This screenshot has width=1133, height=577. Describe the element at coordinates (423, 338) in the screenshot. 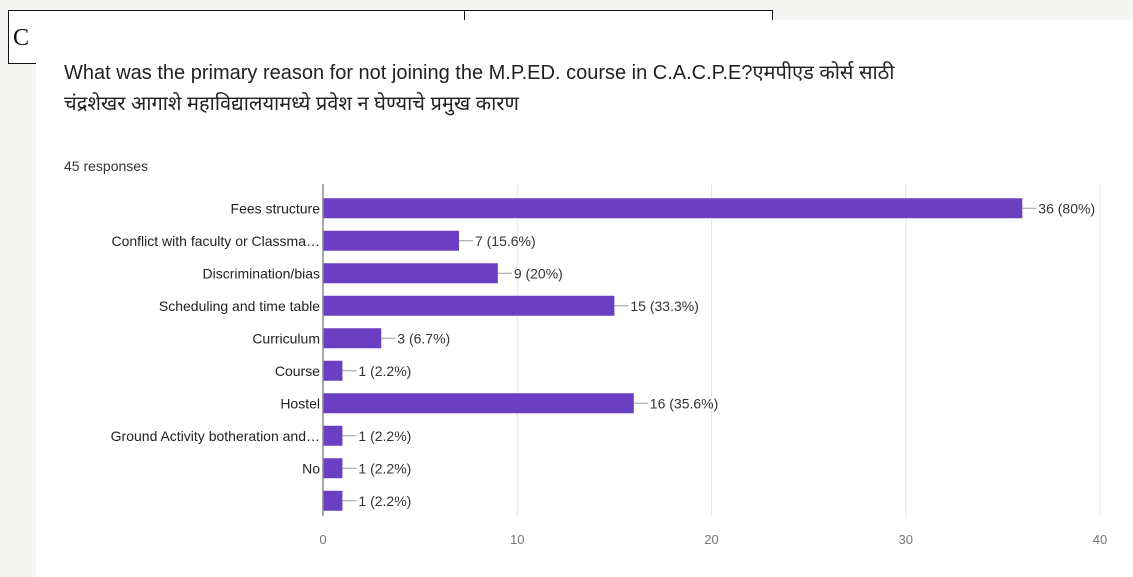

I see `value-label: 3 (6.7%)` at that location.